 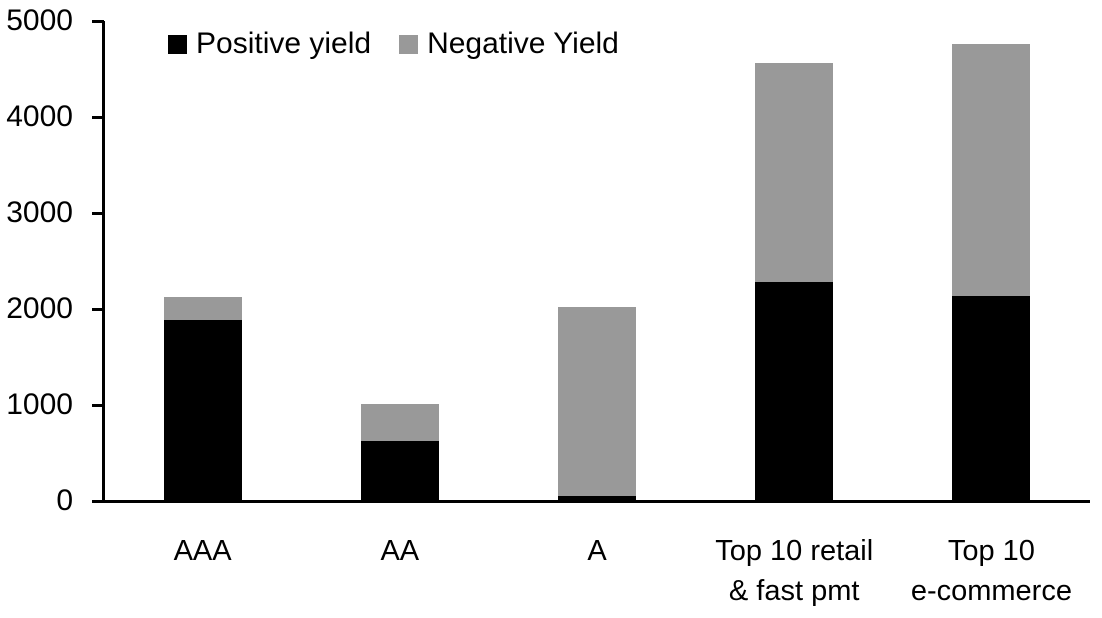 What do you see at coordinates (202, 551) in the screenshot?
I see `x-axis-label-aaa: AAA` at bounding box center [202, 551].